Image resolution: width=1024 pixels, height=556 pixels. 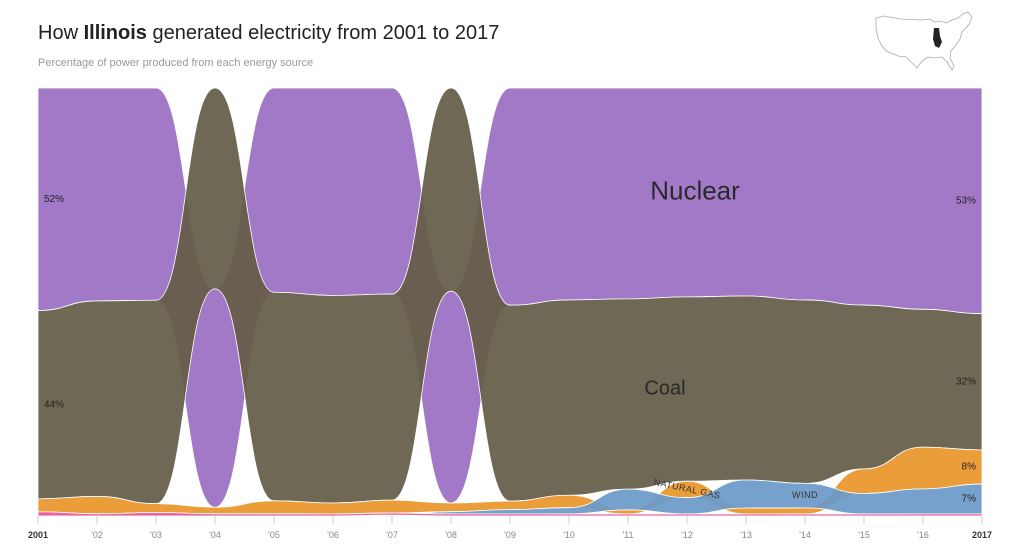 What do you see at coordinates (969, 499) in the screenshot?
I see `end-label-wind: 7%` at bounding box center [969, 499].